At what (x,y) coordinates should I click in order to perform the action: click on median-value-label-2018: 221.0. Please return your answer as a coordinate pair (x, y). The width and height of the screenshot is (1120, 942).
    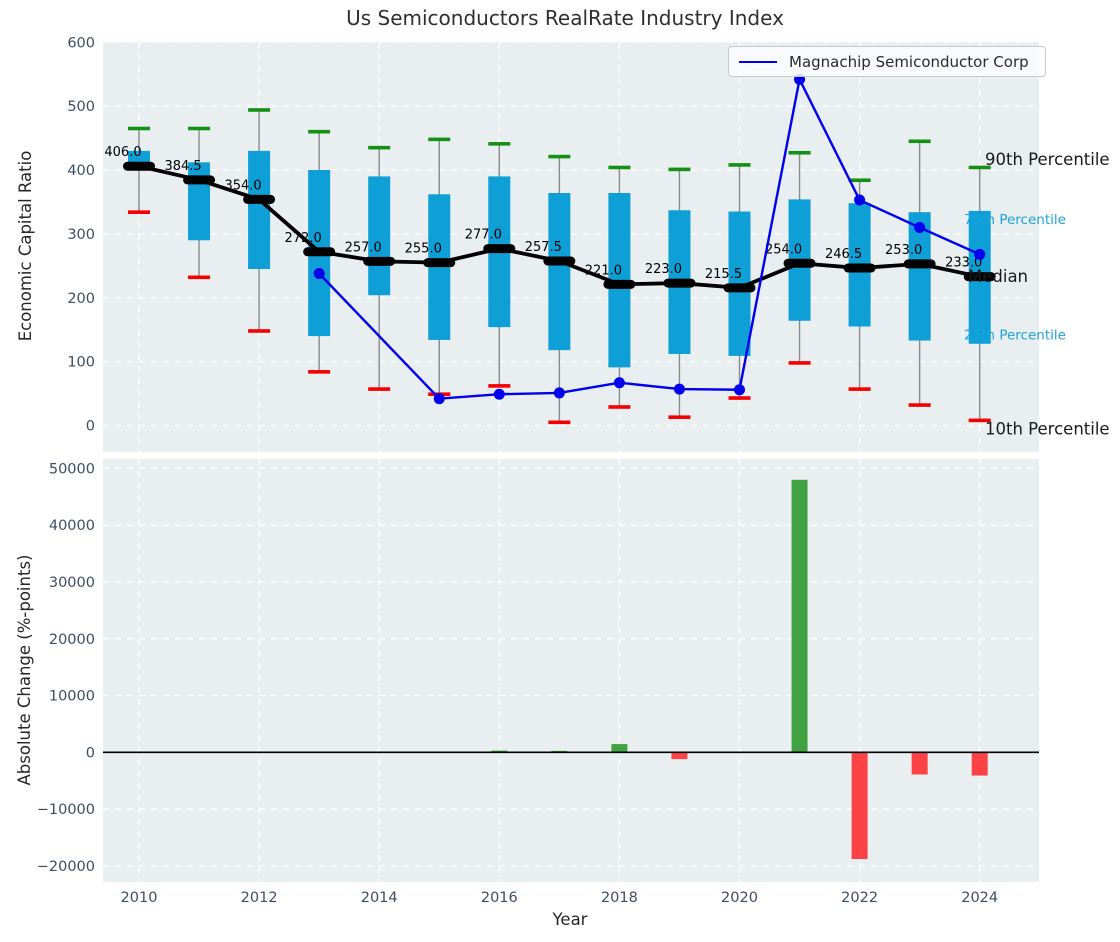
    Looking at the image, I should click on (603, 270).